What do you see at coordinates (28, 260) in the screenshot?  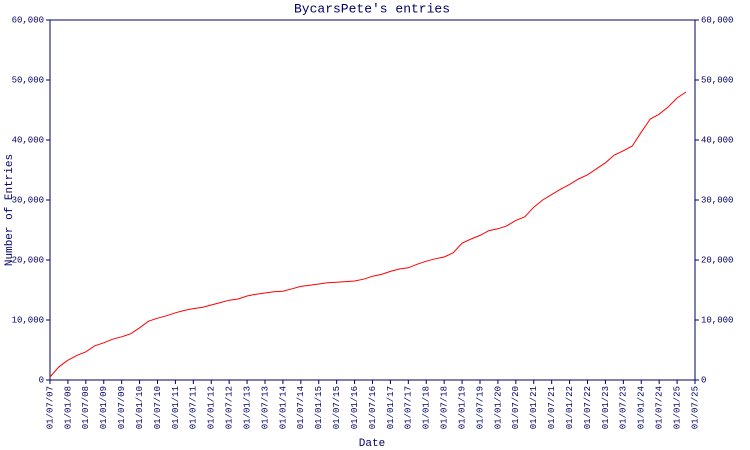 I see `y-tick-label: 20,000` at bounding box center [28, 260].